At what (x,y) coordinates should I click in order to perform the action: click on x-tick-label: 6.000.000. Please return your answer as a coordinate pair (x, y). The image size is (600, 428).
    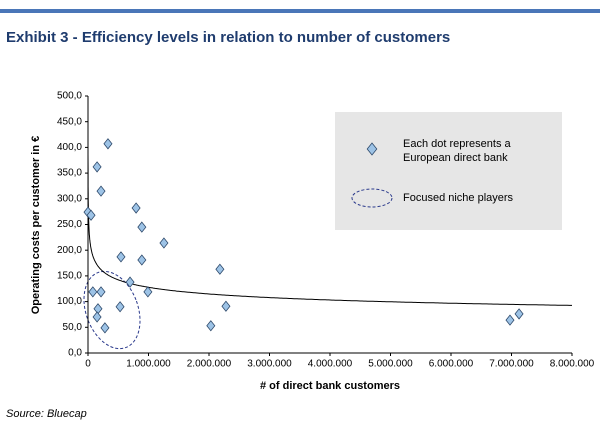
    Looking at the image, I should click on (451, 364).